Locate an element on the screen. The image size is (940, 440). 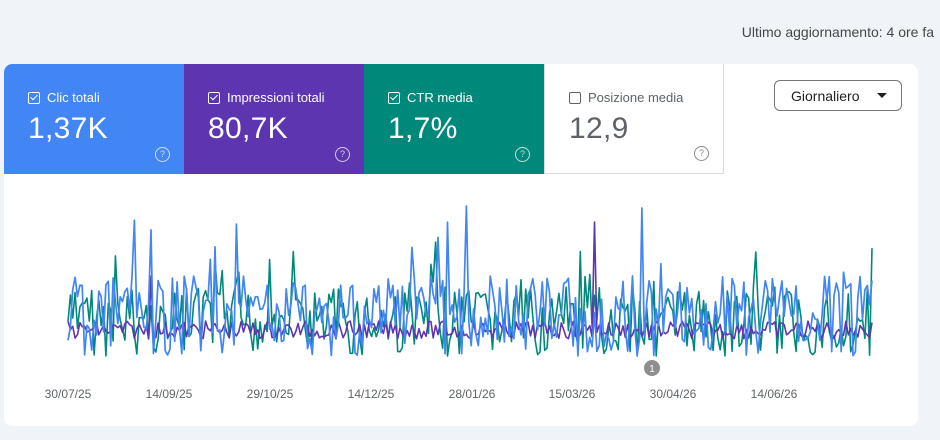
metric-value: 1,7% is located at coordinates (423, 128).